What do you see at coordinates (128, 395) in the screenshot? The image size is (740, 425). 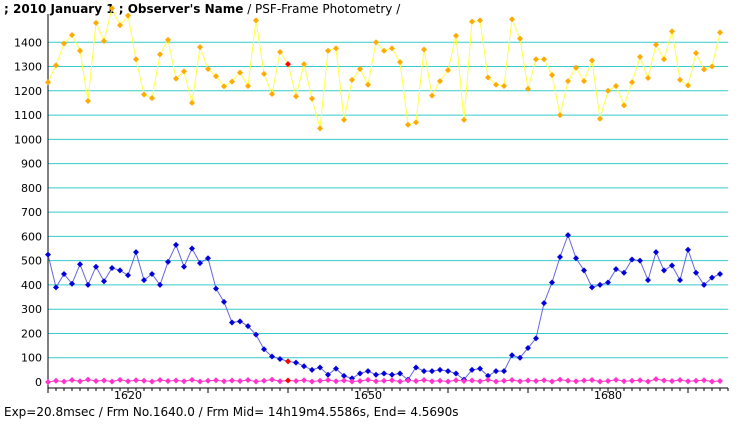 I see `x-tick-label-1620: 1620` at bounding box center [128, 395].